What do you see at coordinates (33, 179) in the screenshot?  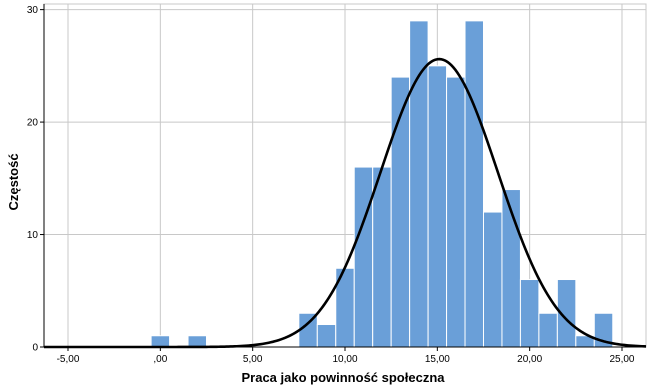 I see `y-tick-labels: 0 10 20 30` at bounding box center [33, 179].